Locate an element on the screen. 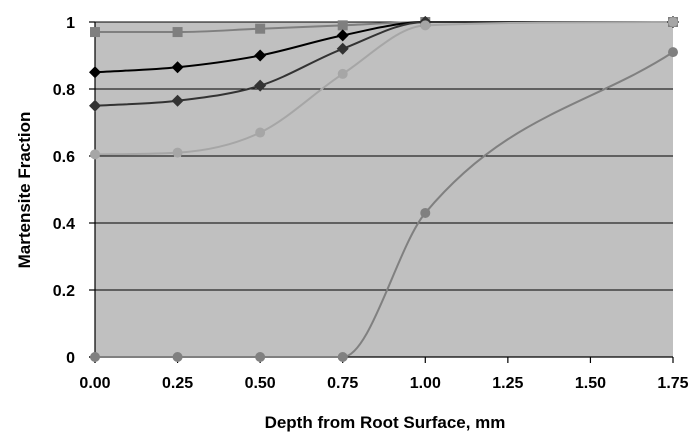  x-tick-label-0: 0.00 is located at coordinates (94, 383).